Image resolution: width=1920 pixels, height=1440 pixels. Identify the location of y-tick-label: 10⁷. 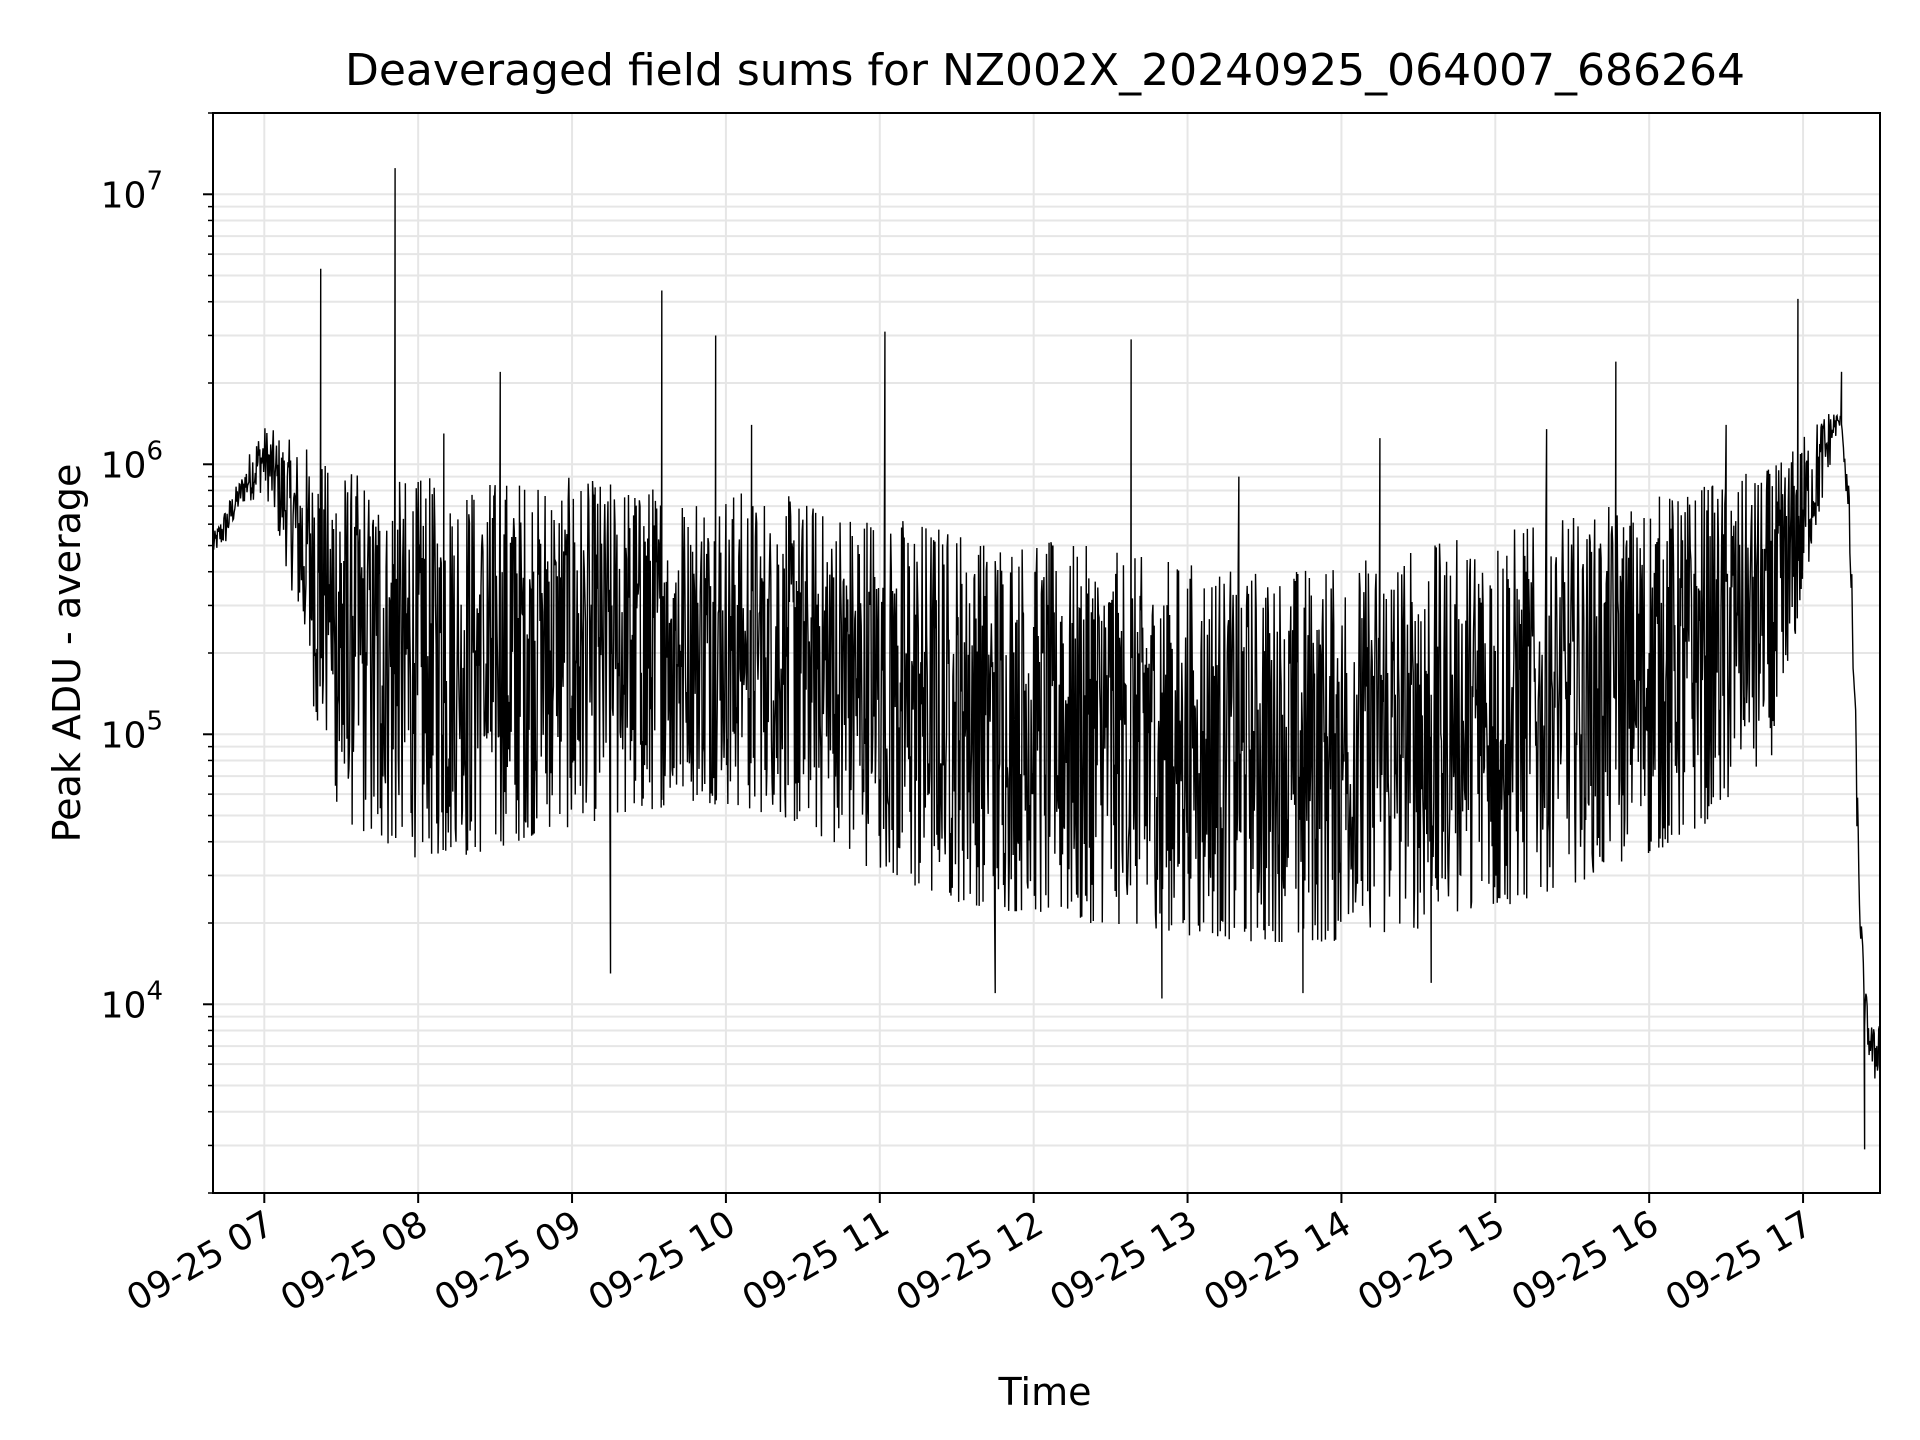
(132, 191).